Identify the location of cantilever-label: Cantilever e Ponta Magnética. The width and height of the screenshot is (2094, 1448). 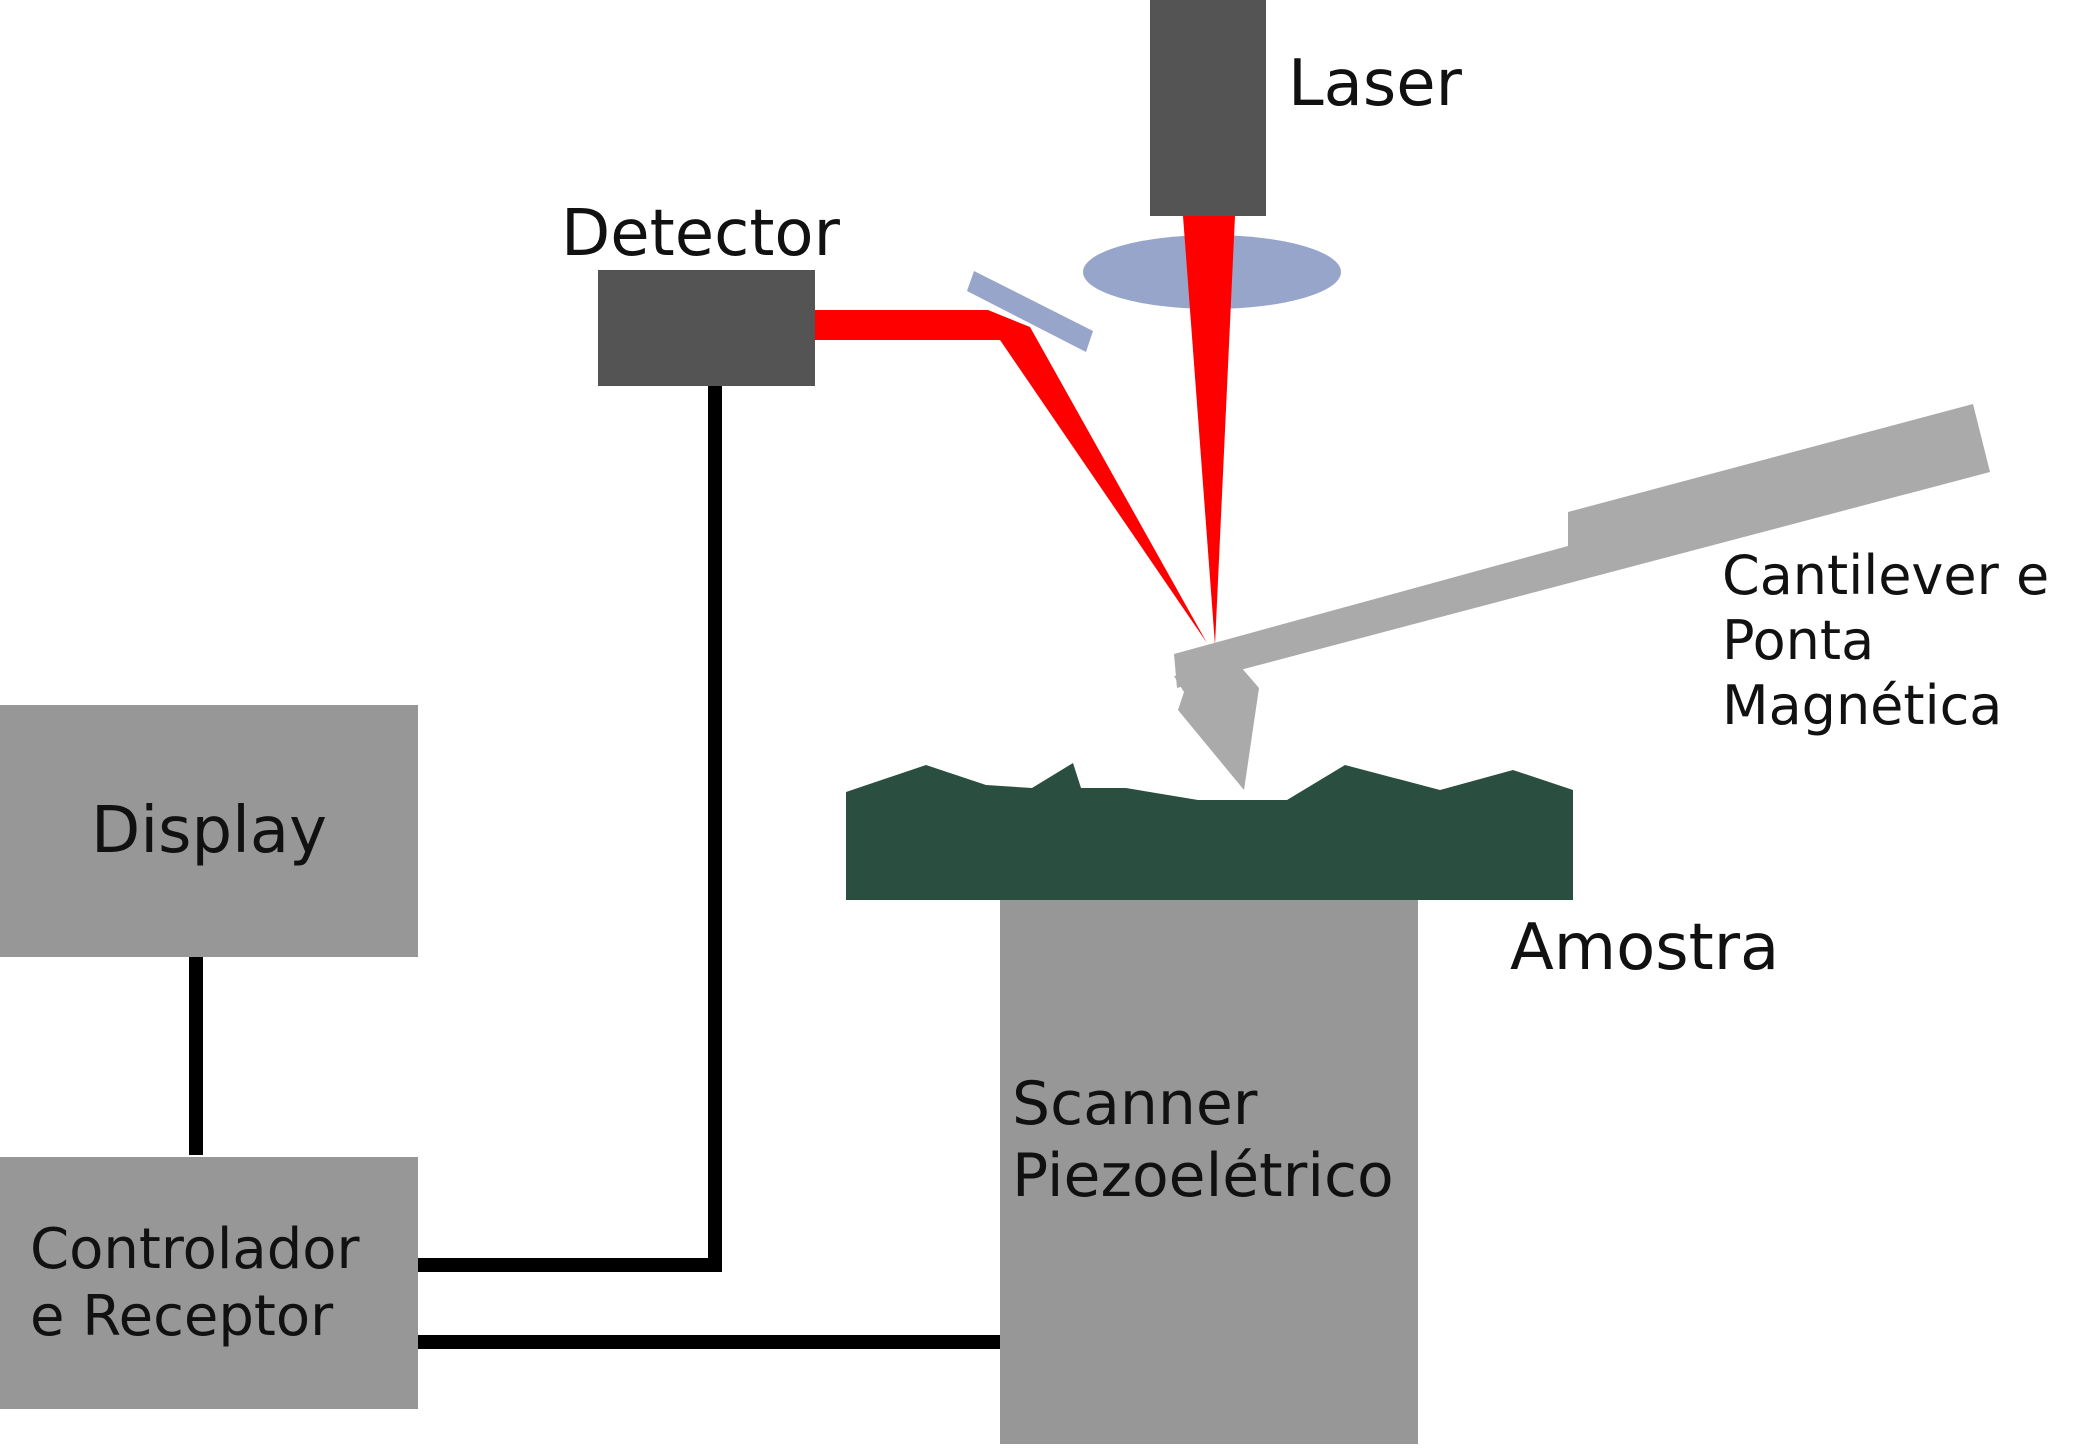
(1885, 641).